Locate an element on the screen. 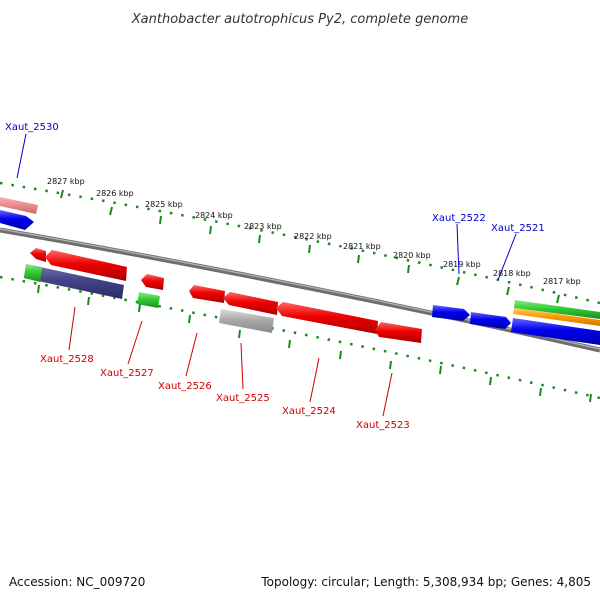 The image size is (600, 600). scale-label-2824: 2824 kbp is located at coordinates (214, 215).